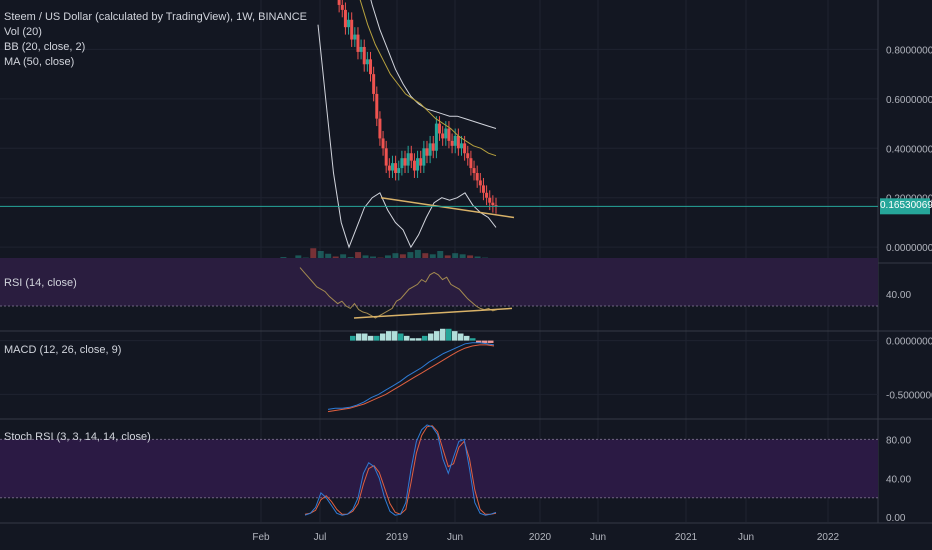 The width and height of the screenshot is (932, 550). Describe the element at coordinates (905, 206) in the screenshot. I see `last-price-tag-bg` at that location.